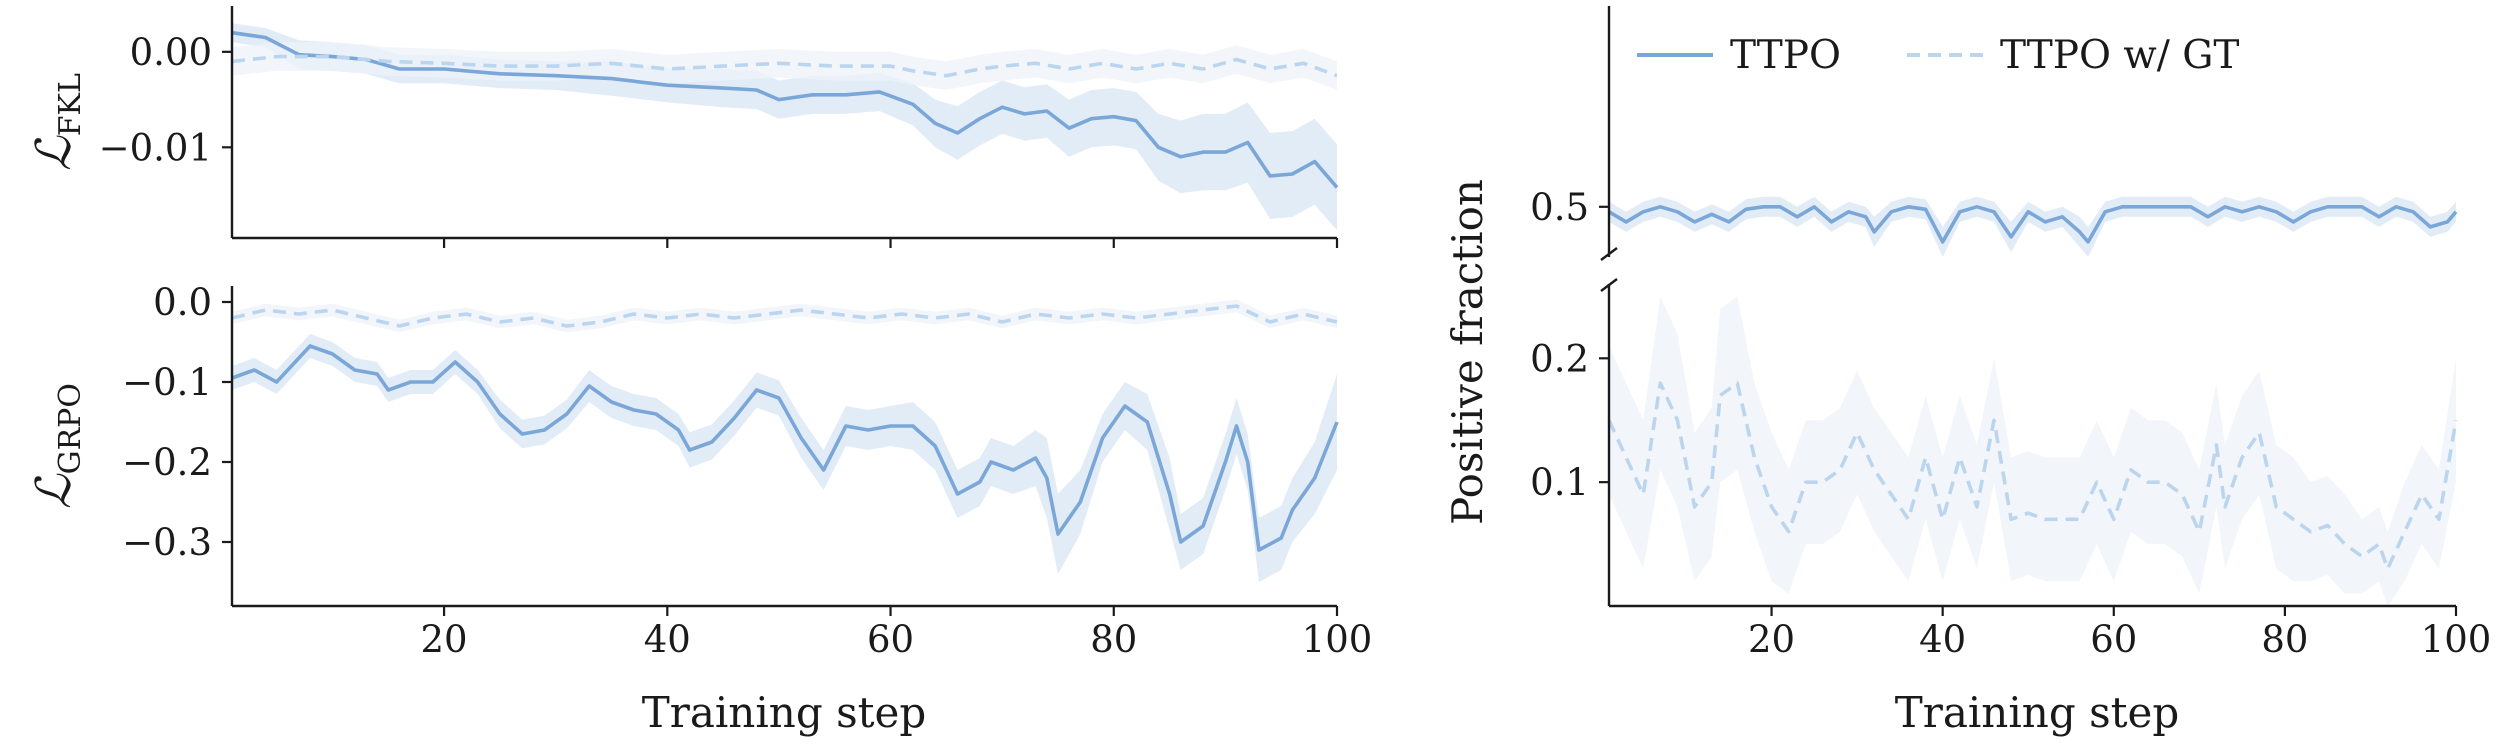 This screenshot has width=2507, height=748. What do you see at coordinates (1337, 639) in the screenshot?
I see `grpo-xtick-label-100: 100` at bounding box center [1337, 639].